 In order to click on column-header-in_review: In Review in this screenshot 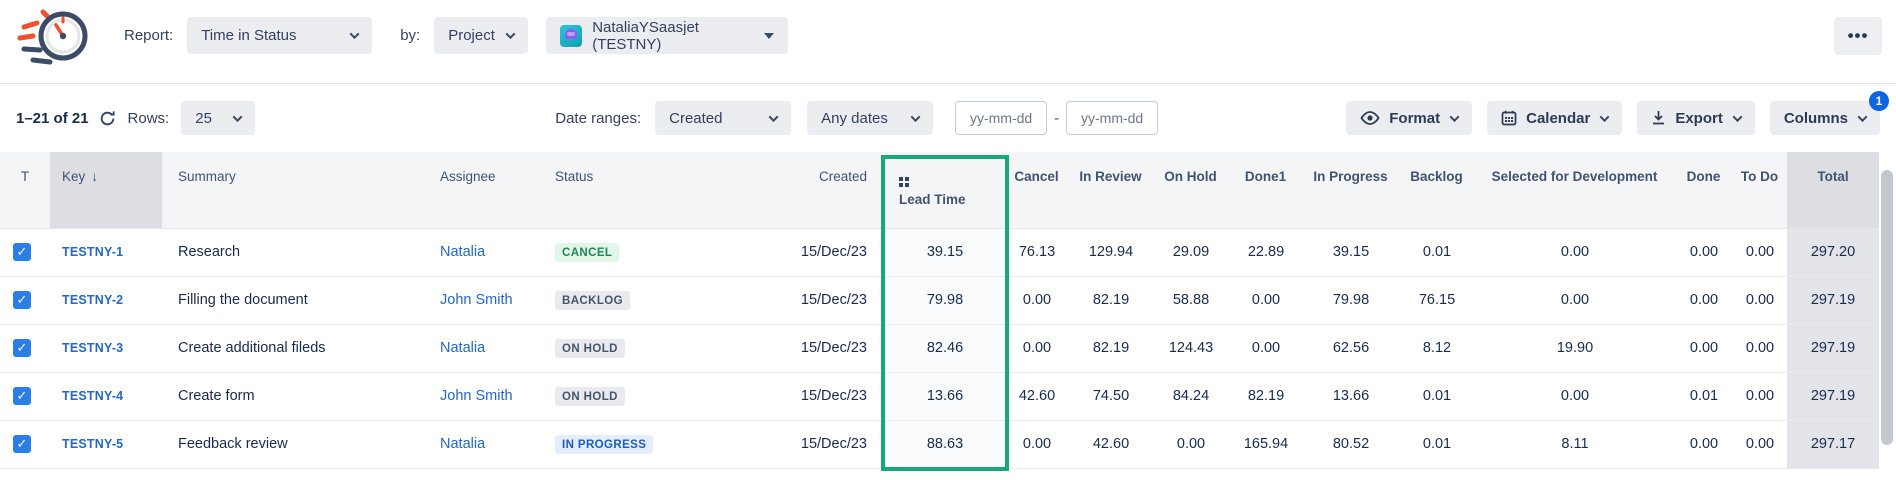, I will do `click(1111, 190)`.